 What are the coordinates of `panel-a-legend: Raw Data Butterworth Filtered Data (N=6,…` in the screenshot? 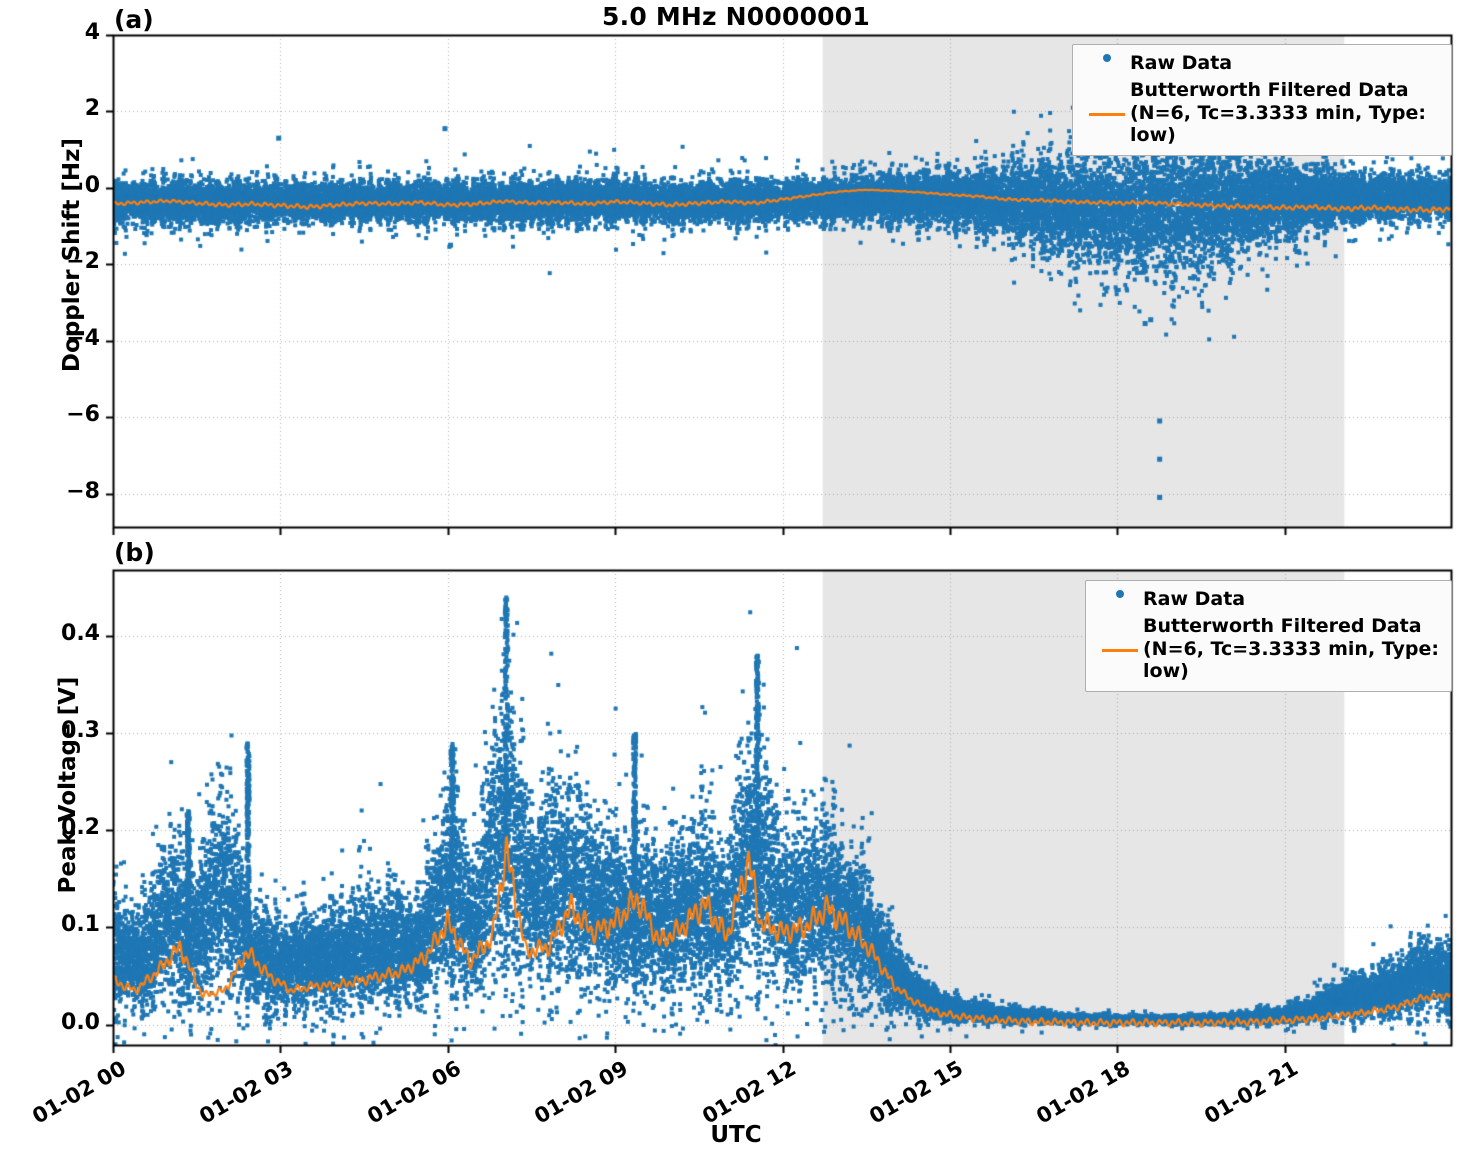 It's located at (1262, 100).